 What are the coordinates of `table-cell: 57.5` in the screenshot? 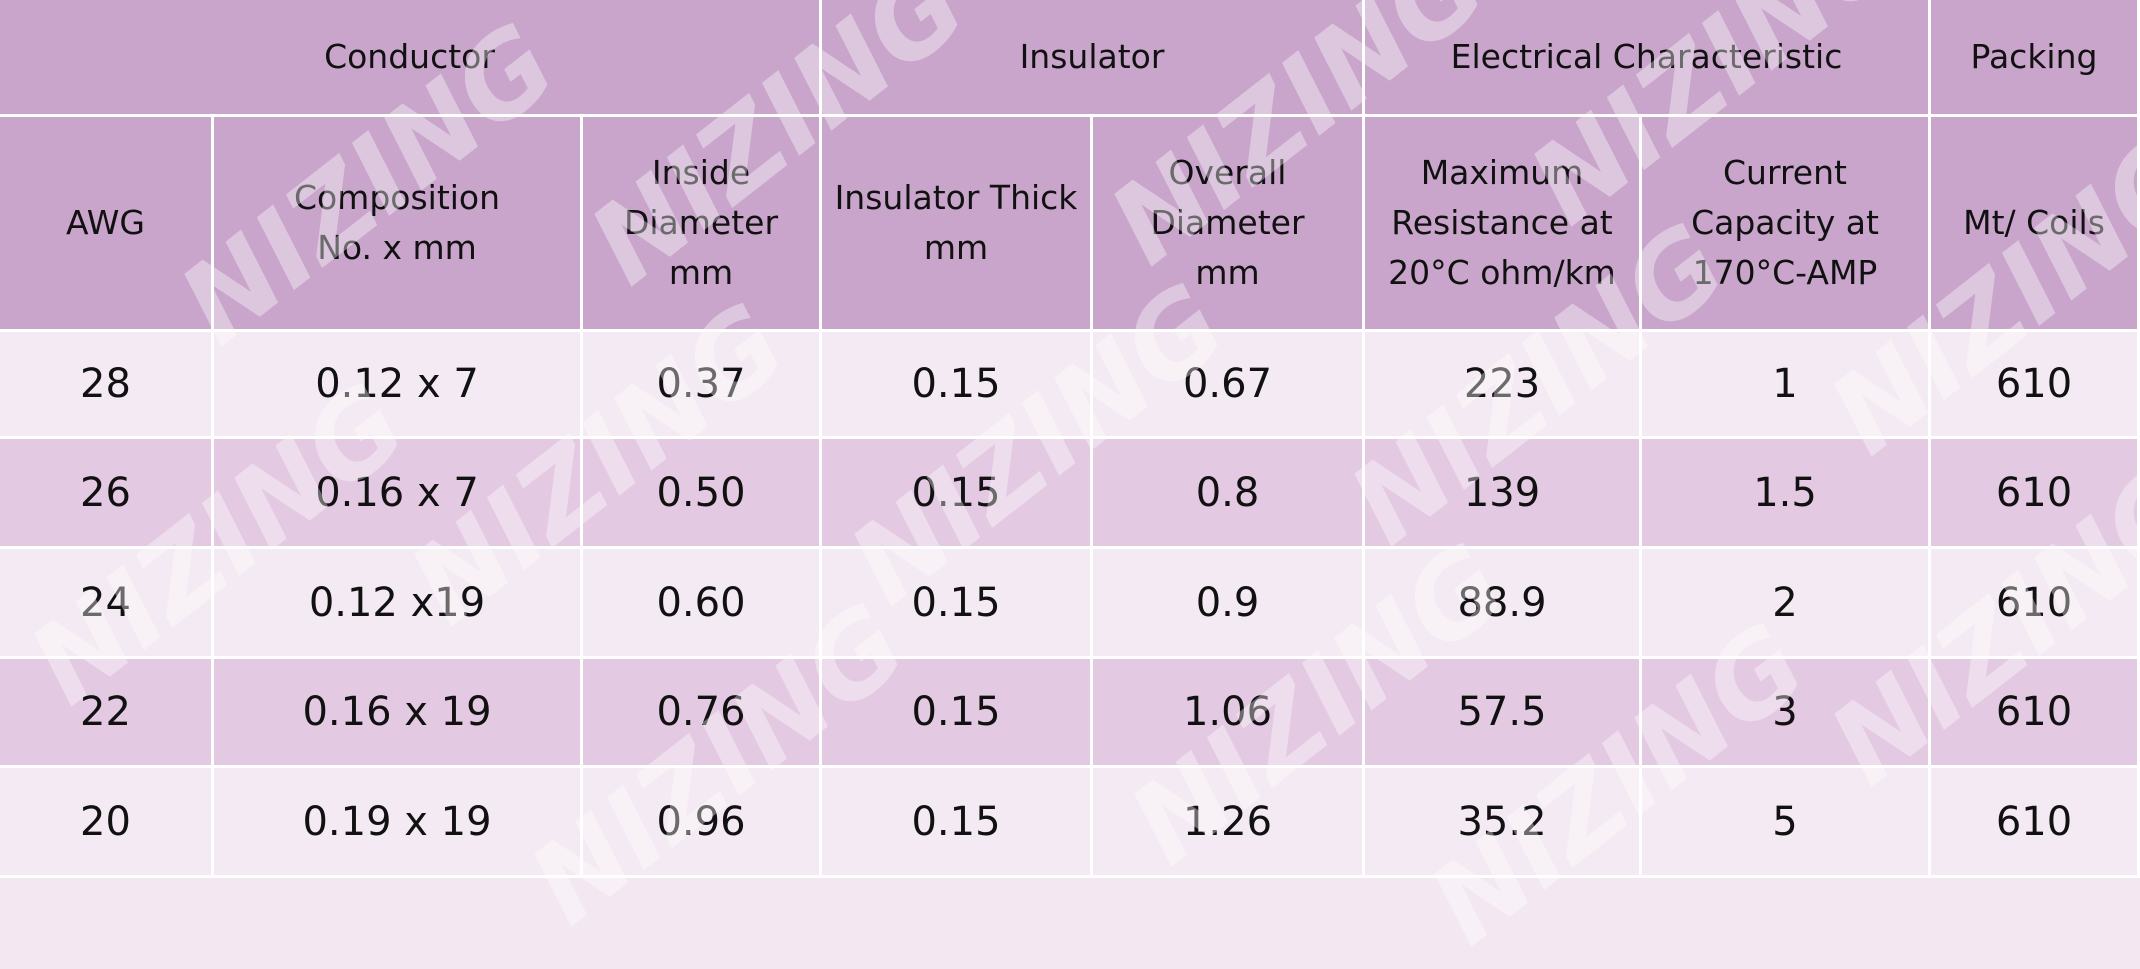 It's located at (1503, 713).